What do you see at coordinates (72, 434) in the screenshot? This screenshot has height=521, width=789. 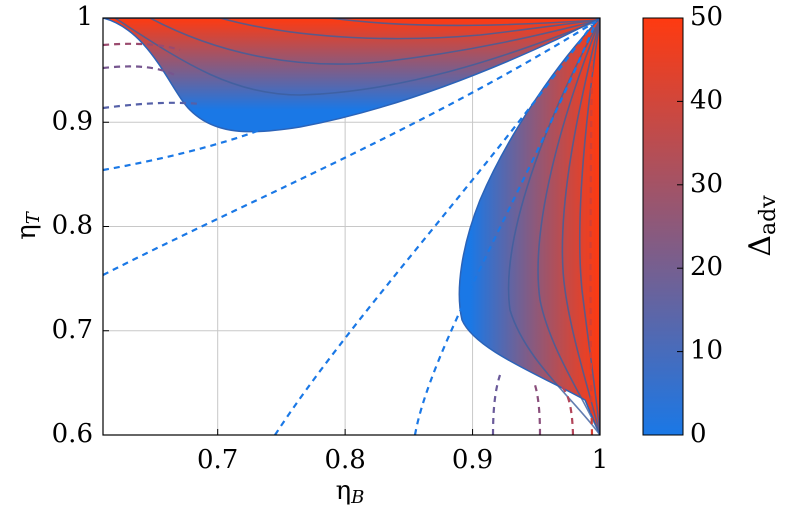 I see `y-tick-label: 0.6` at bounding box center [72, 434].